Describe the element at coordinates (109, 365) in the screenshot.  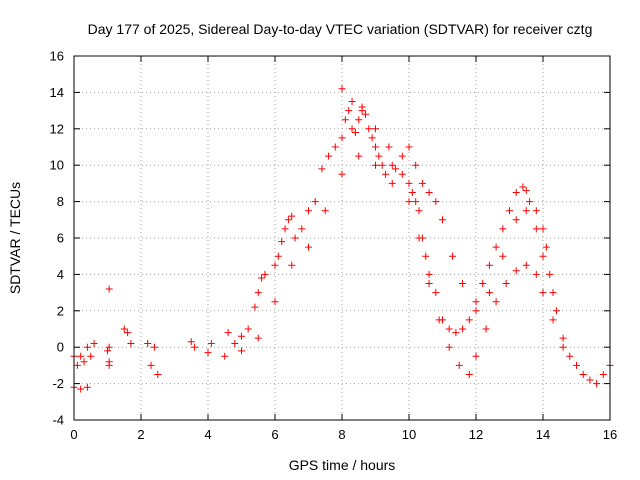
I see `data-point-outliers` at that location.